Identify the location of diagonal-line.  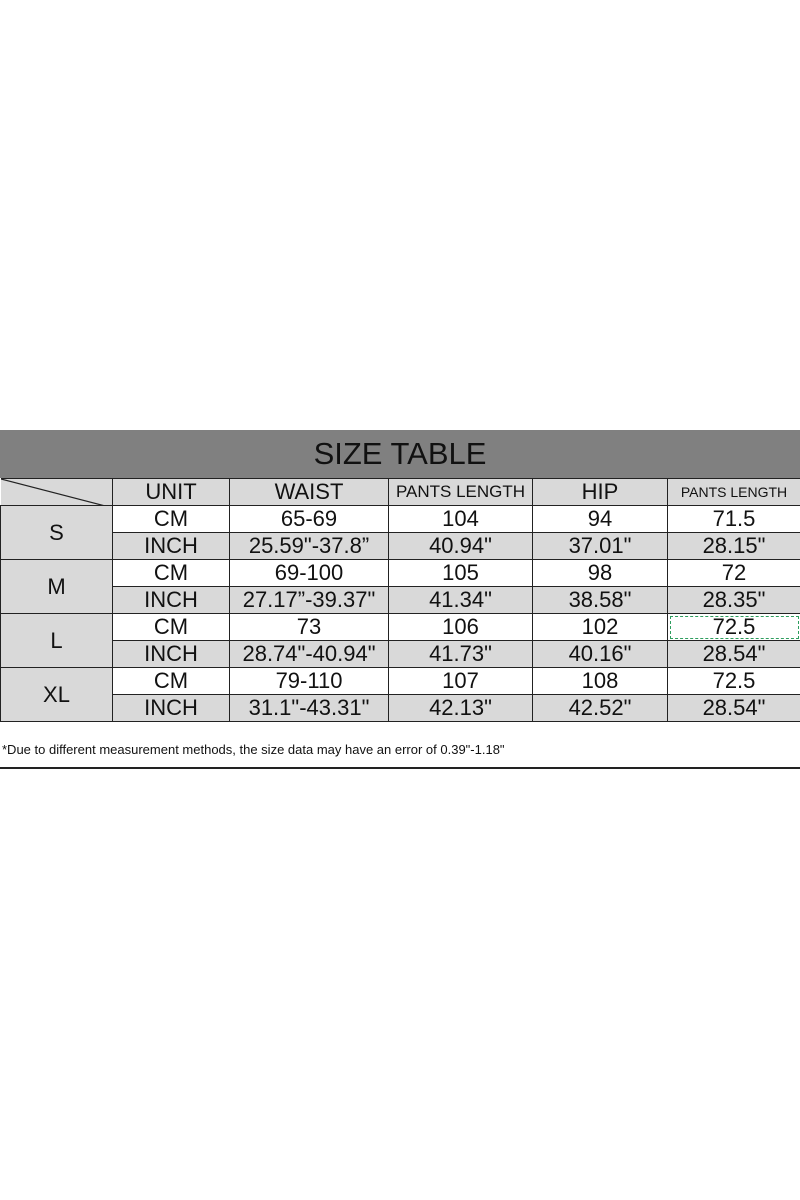
(51, 492).